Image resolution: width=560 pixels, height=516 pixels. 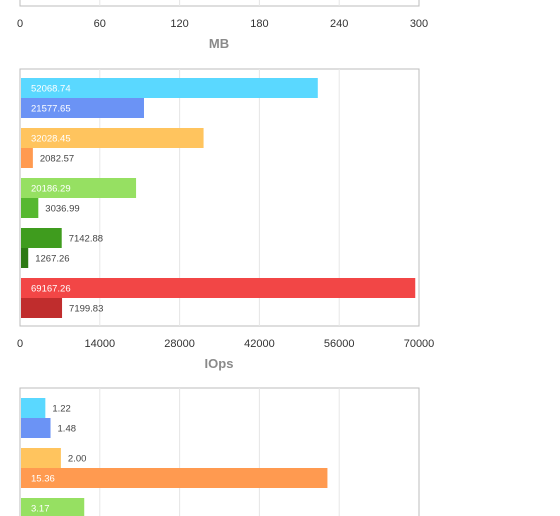 What do you see at coordinates (259, 344) in the screenshot?
I see `iops-tick-label: 42000` at bounding box center [259, 344].